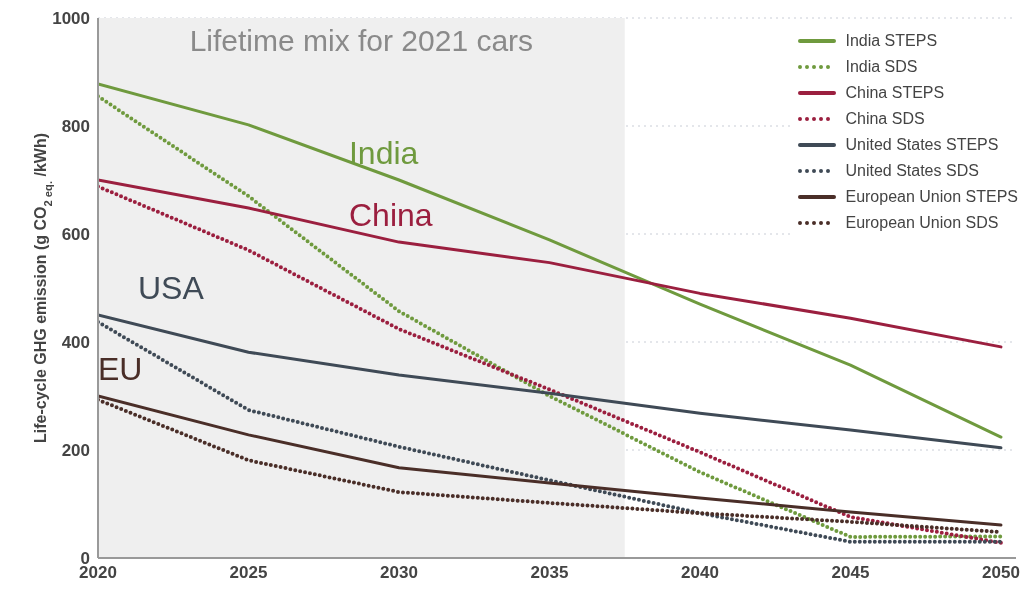 This screenshot has width=1032, height=592. Describe the element at coordinates (931, 197) in the screenshot. I see `legend-label: European Union STEPS` at that location.